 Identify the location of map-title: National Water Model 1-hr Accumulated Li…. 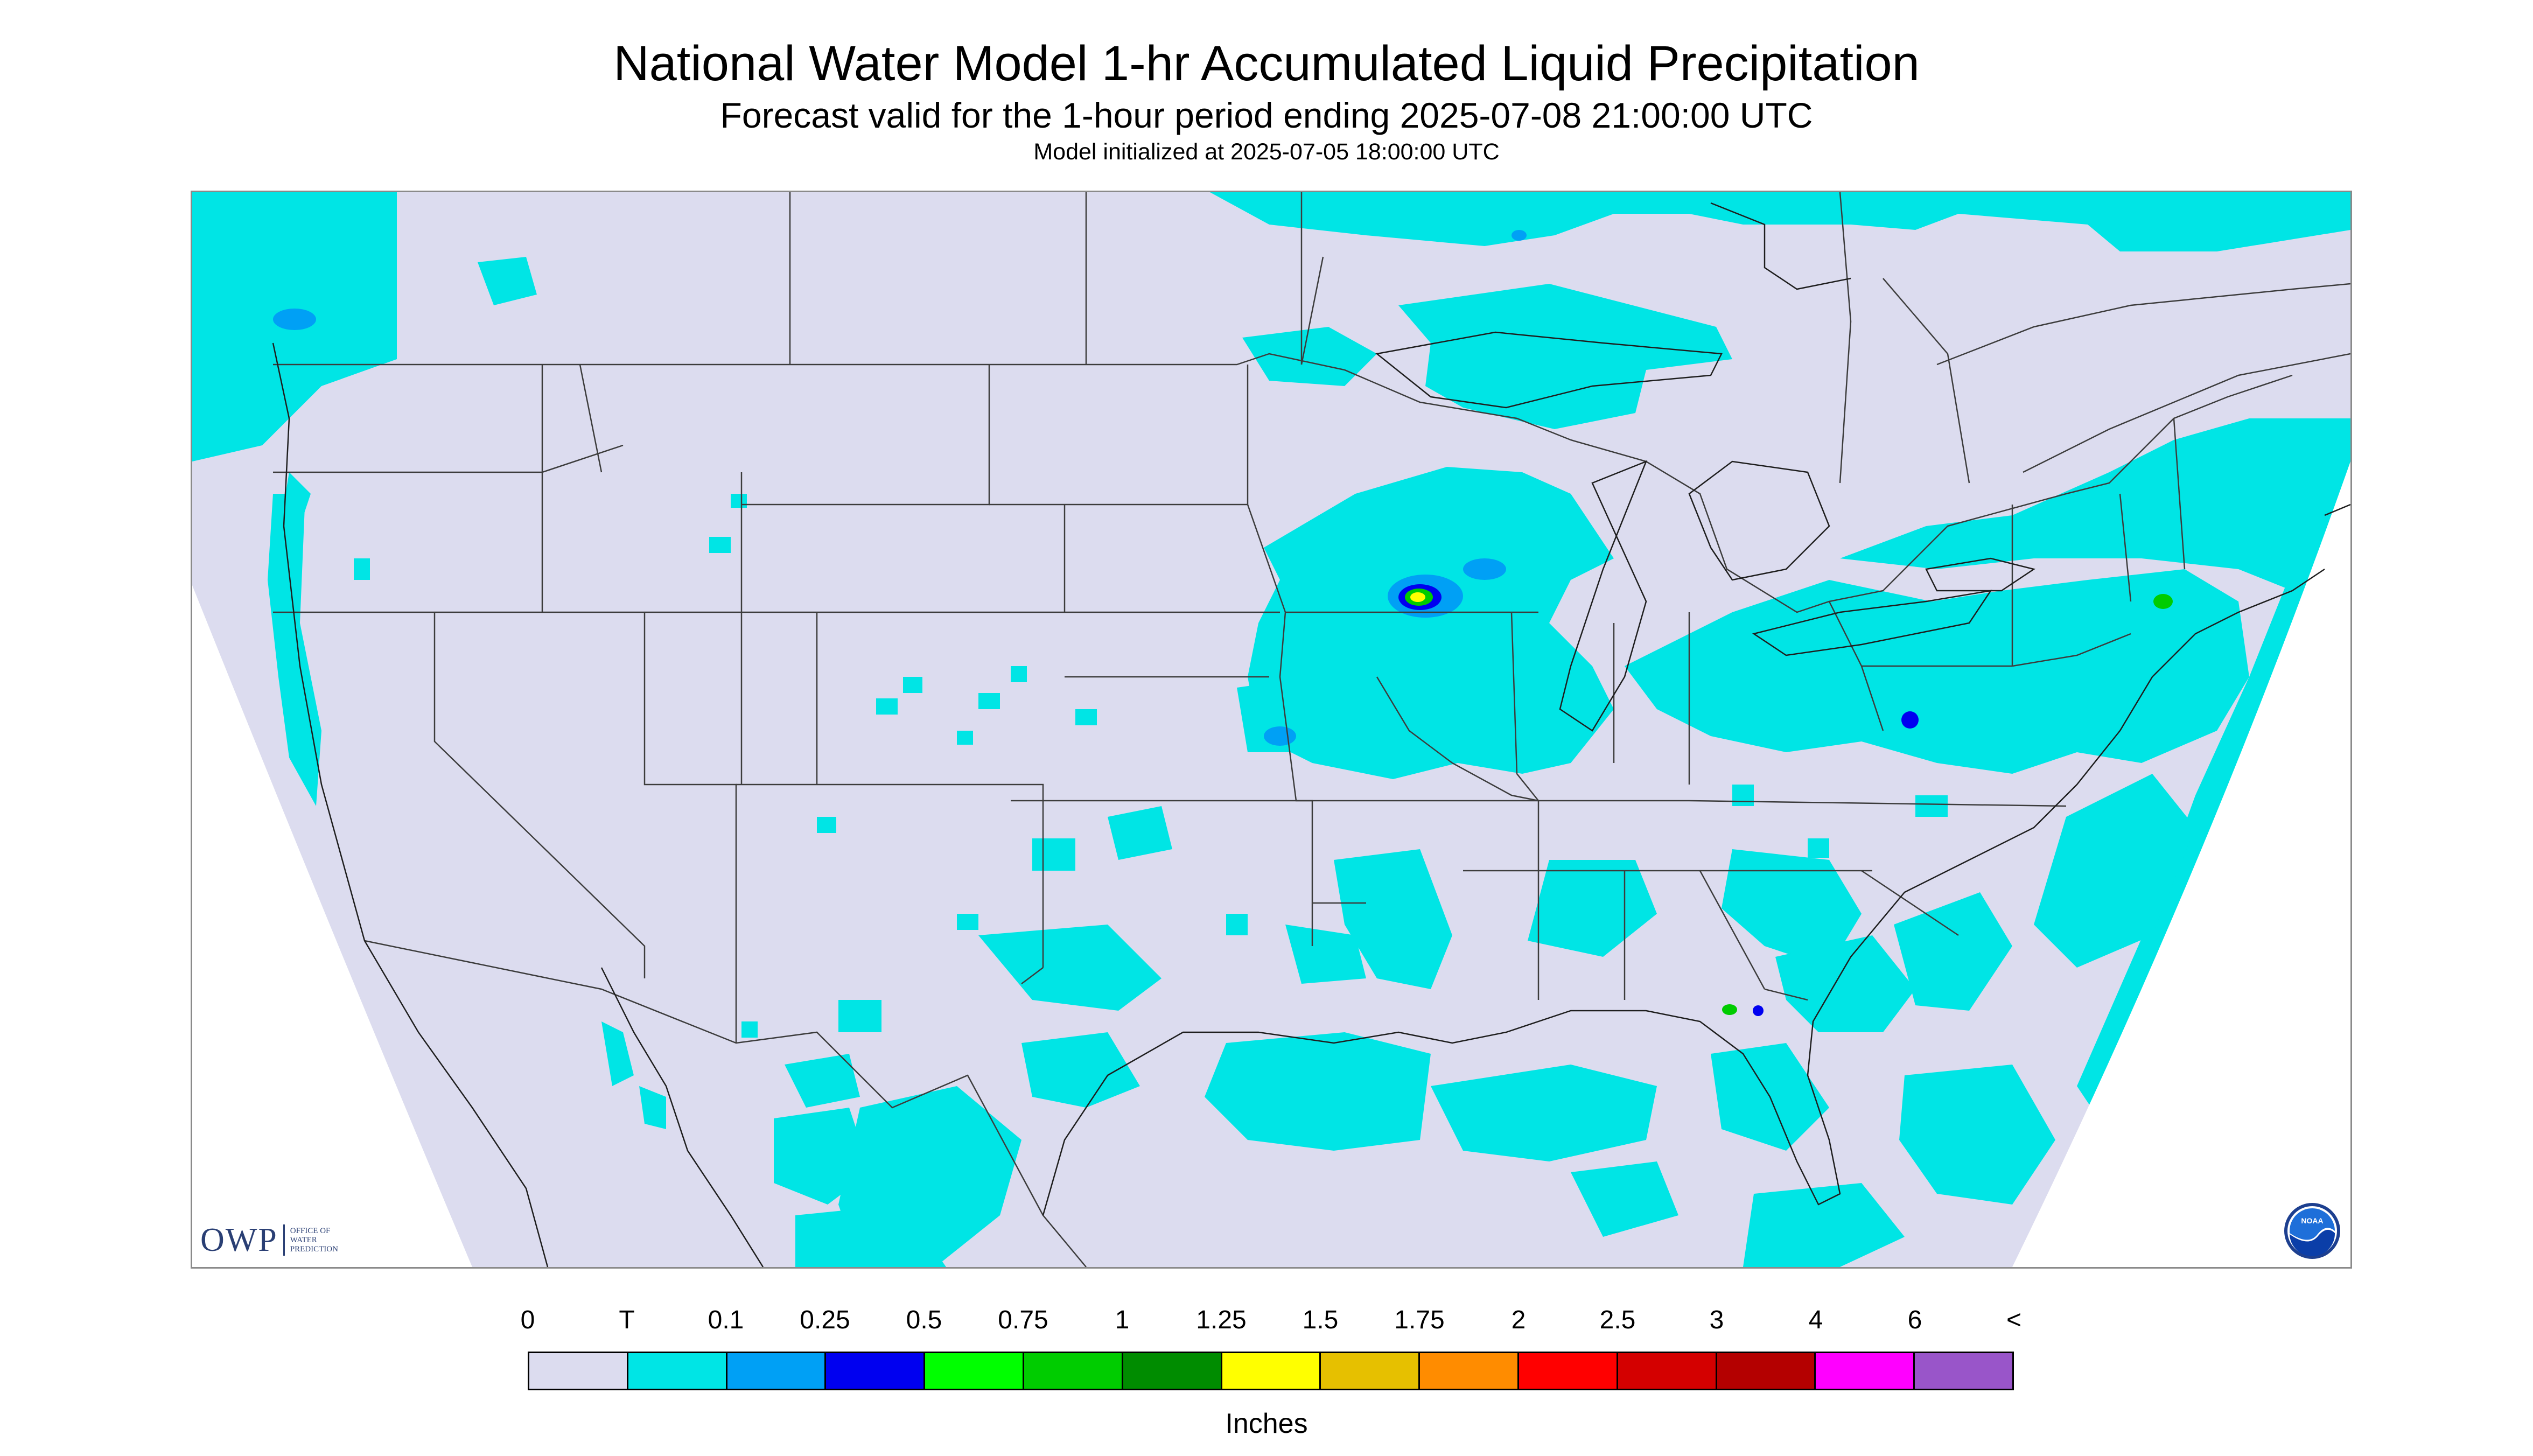
(1266, 63).